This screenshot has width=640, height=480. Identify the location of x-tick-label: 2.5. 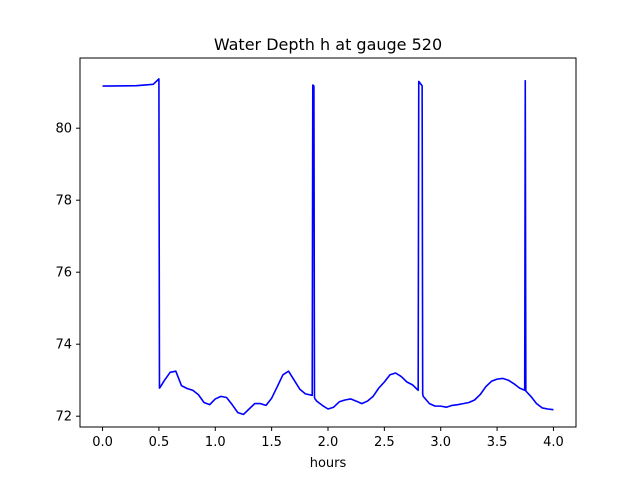
(384, 442).